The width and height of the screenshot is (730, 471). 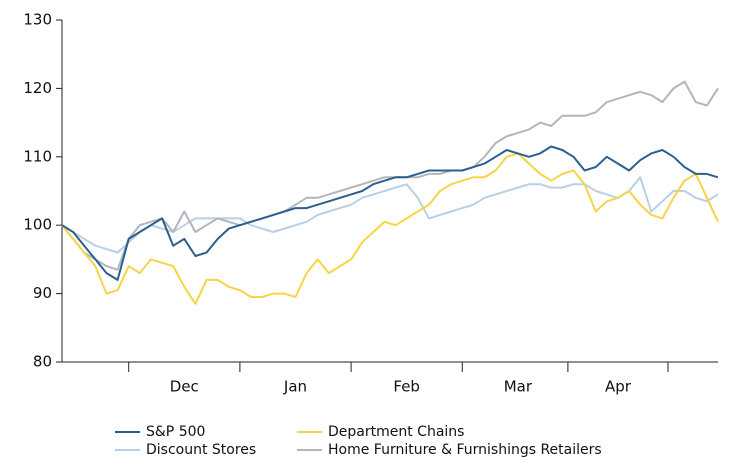 I want to click on x-tick-label: Feb, so click(x=406, y=387).